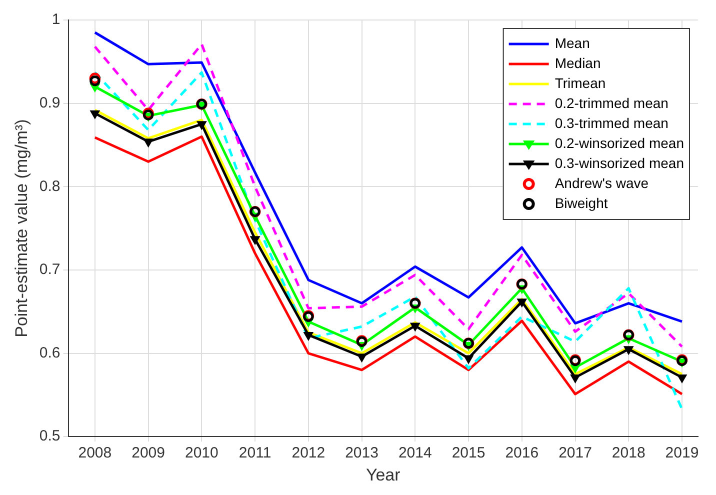  Describe the element at coordinates (619, 142) in the screenshot. I see `legend-label: 0.2-winsorized mean` at that location.